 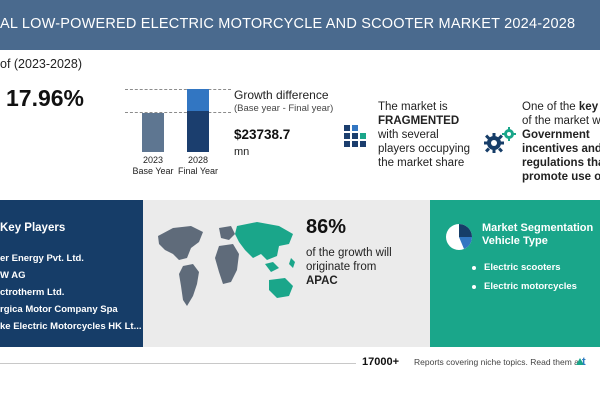 What do you see at coordinates (515, 241) in the screenshot?
I see `segmentation-title-line-2: Vehicle Type` at bounding box center [515, 241].